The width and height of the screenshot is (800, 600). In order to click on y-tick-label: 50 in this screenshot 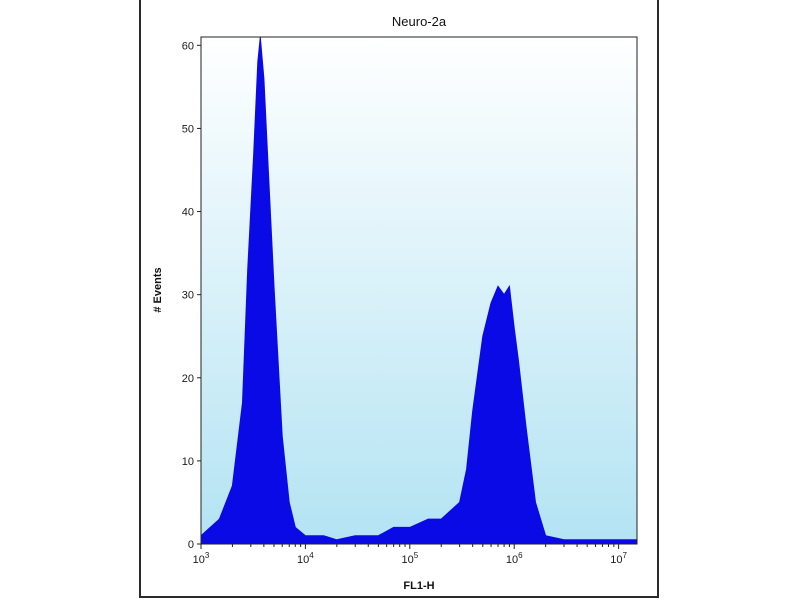, I will do `click(188, 129)`.